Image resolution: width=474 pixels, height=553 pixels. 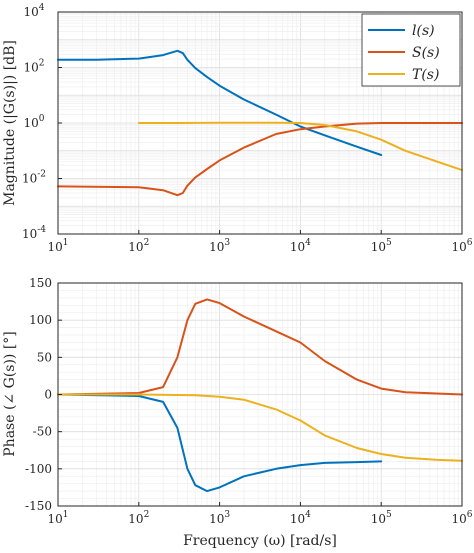 What do you see at coordinates (34, 178) in the screenshot?
I see `y-tick-label: 10-2` at bounding box center [34, 178].